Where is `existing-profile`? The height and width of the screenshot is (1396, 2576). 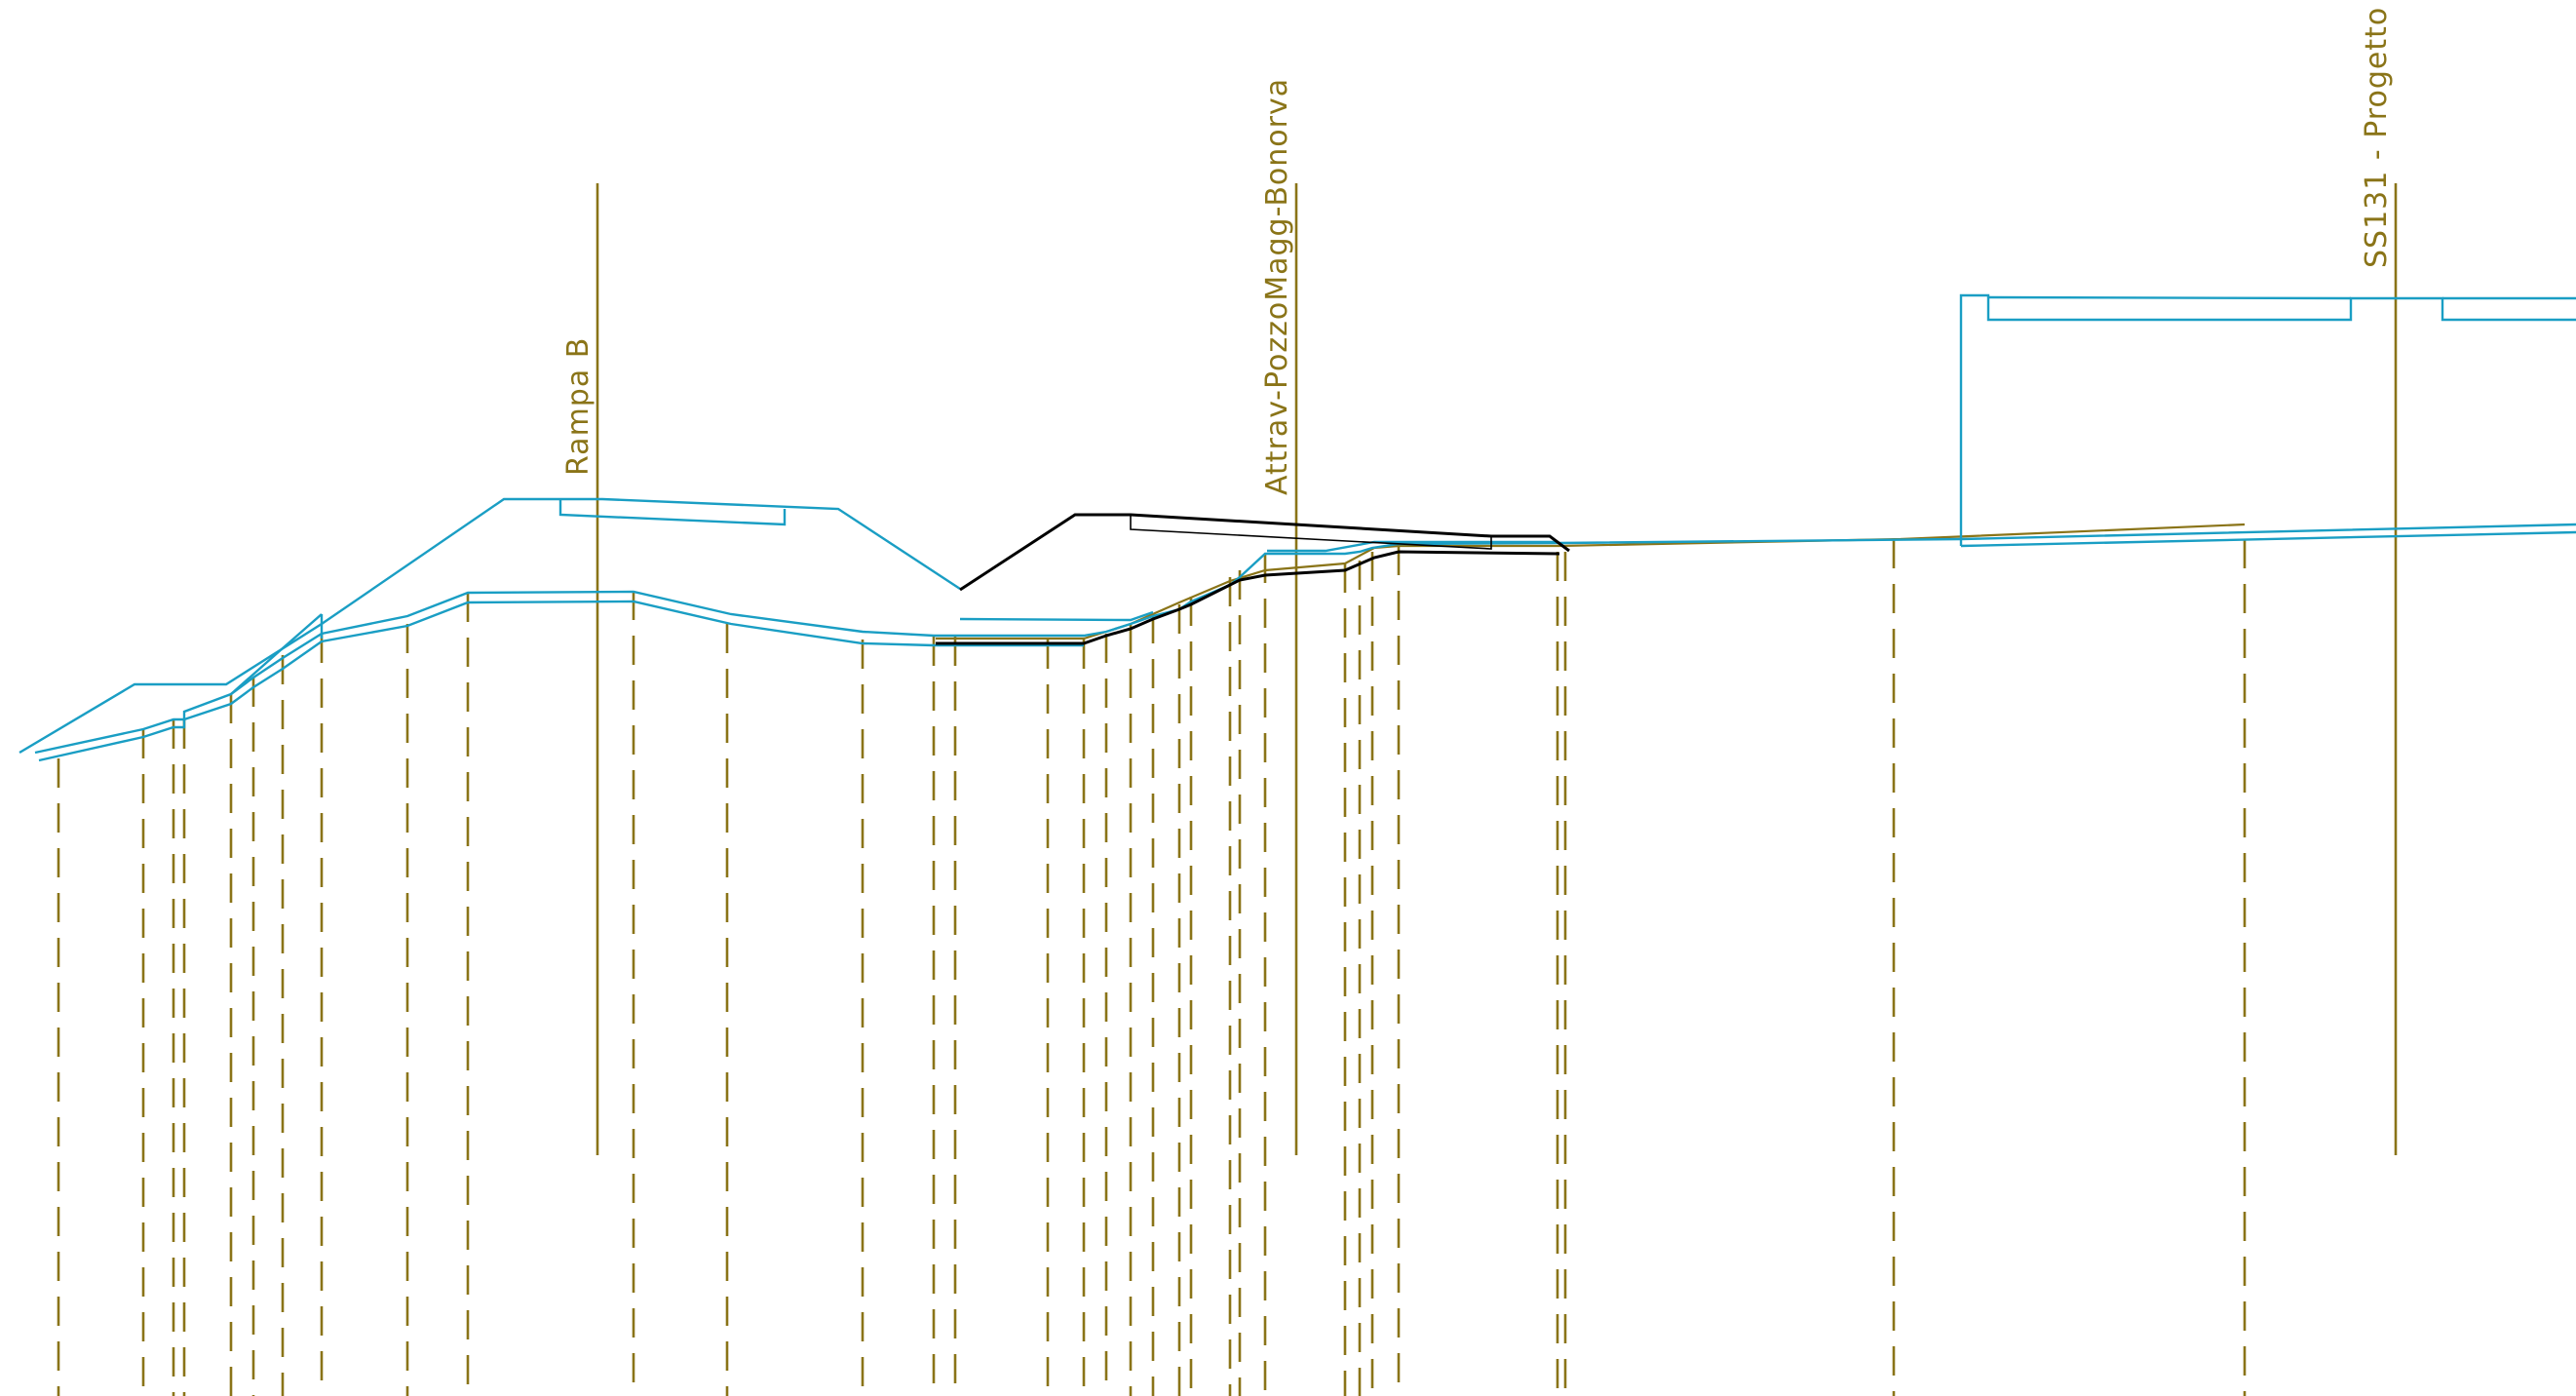
existing-profile is located at coordinates (1253, 579).